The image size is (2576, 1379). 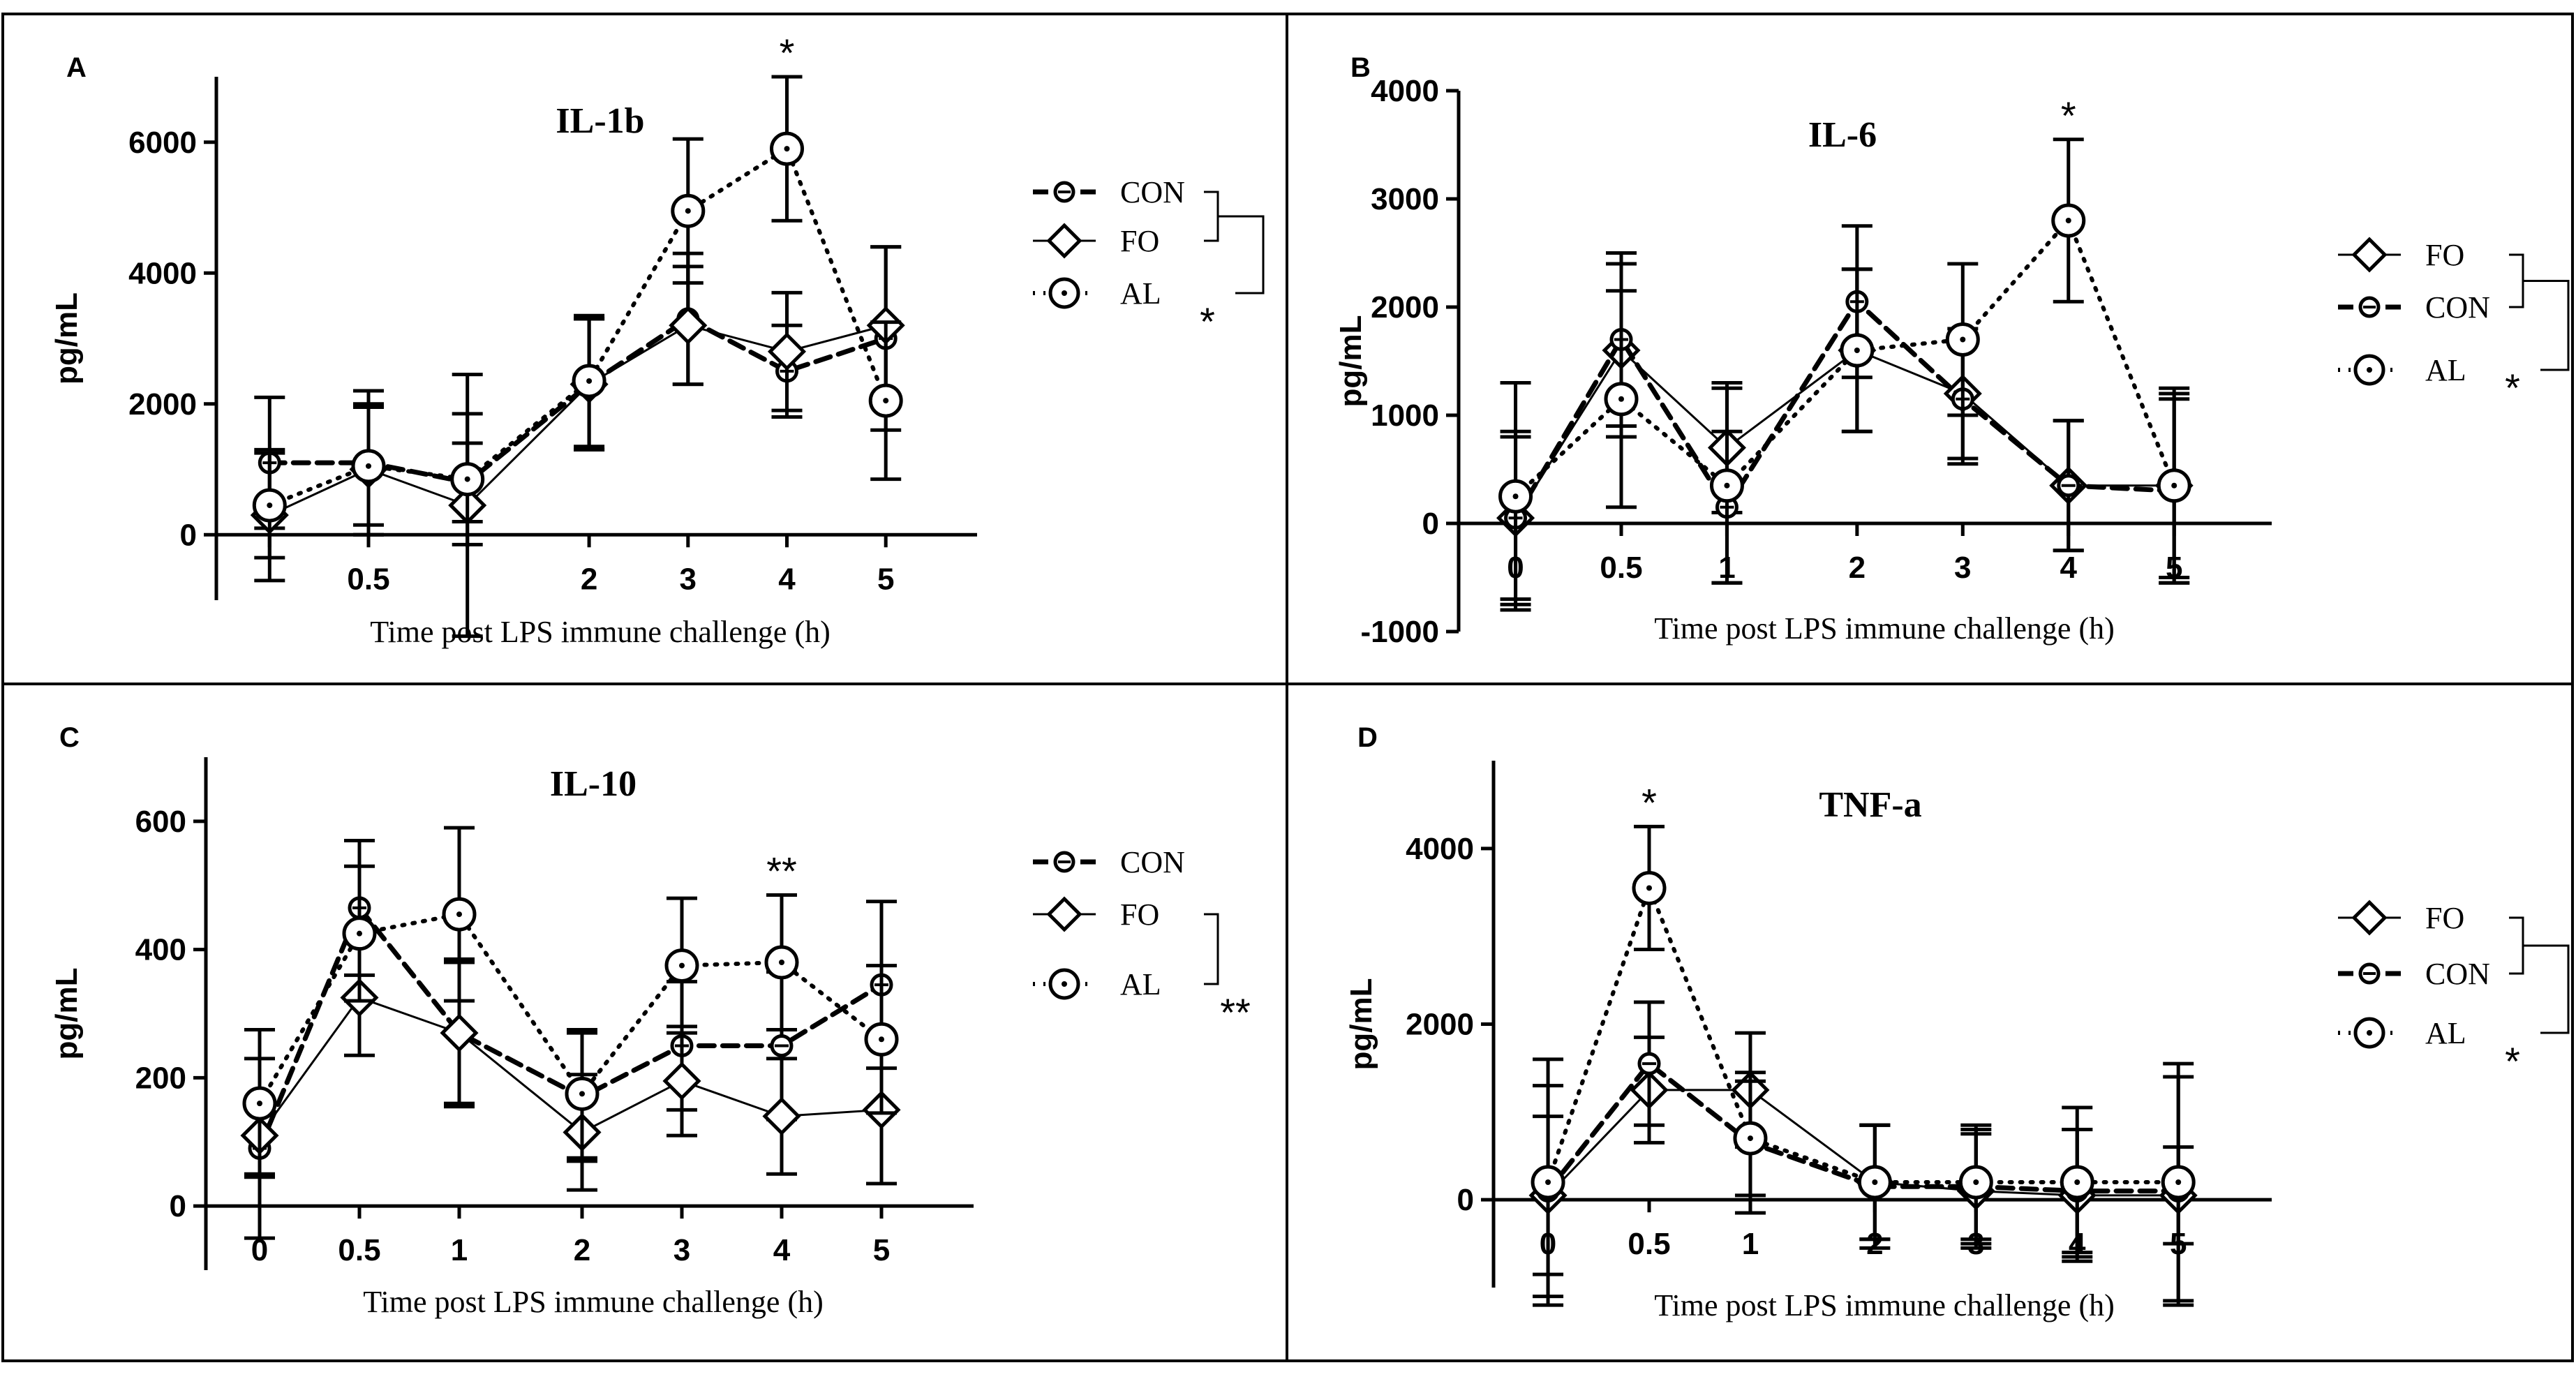 I want to click on legend: CON FO AL **, so click(x=1142, y=939).